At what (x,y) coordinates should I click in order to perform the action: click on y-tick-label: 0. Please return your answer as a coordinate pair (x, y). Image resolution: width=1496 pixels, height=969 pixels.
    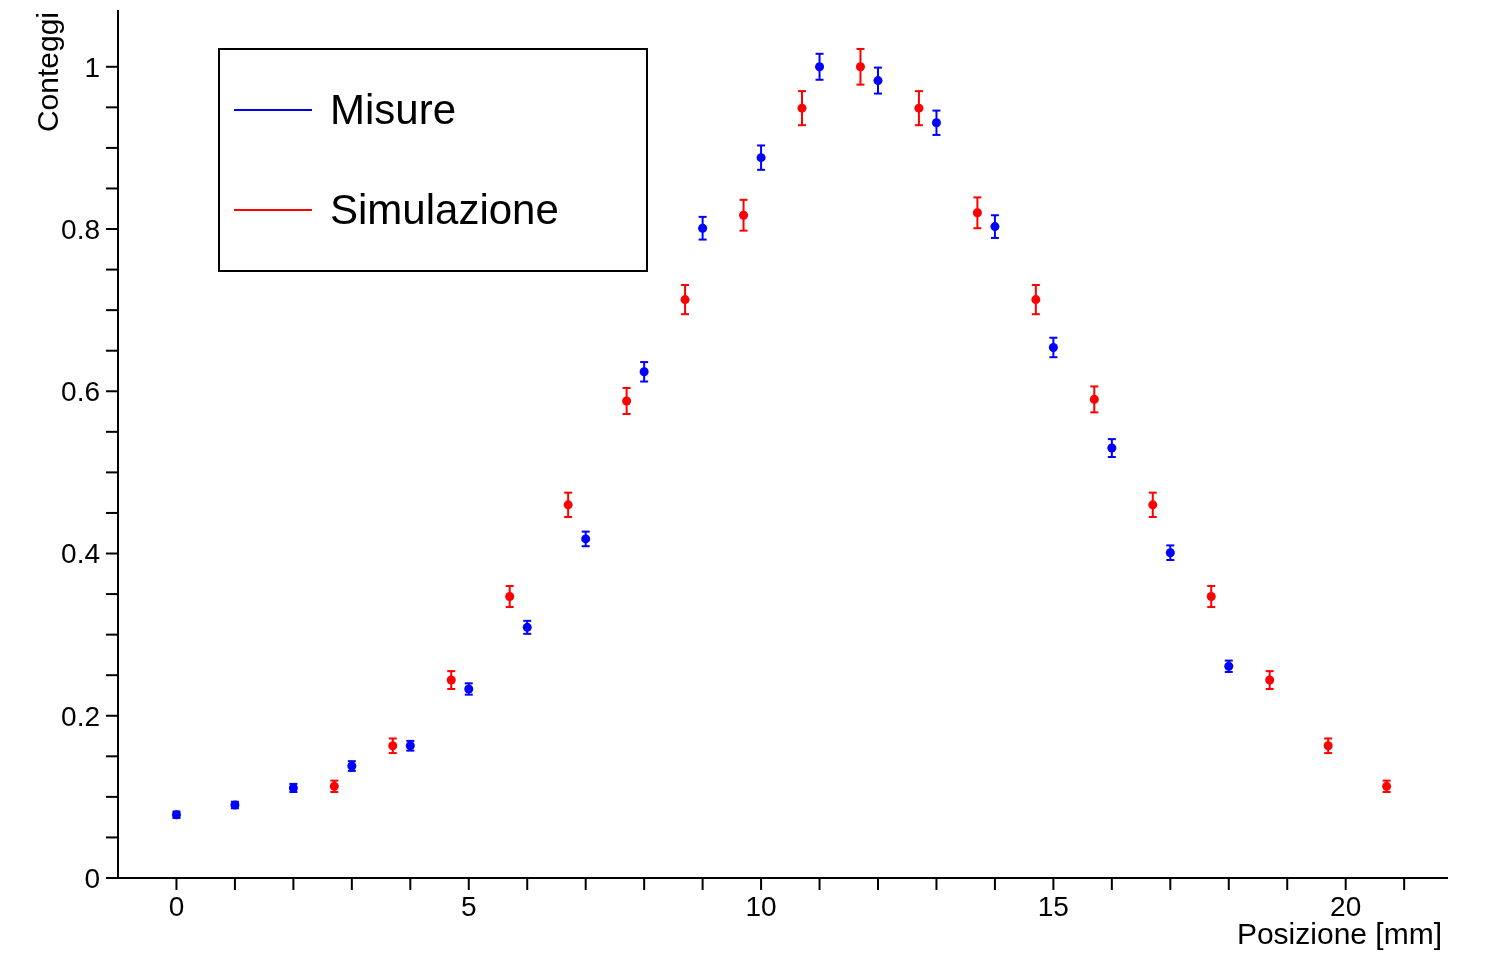
    Looking at the image, I should click on (92, 878).